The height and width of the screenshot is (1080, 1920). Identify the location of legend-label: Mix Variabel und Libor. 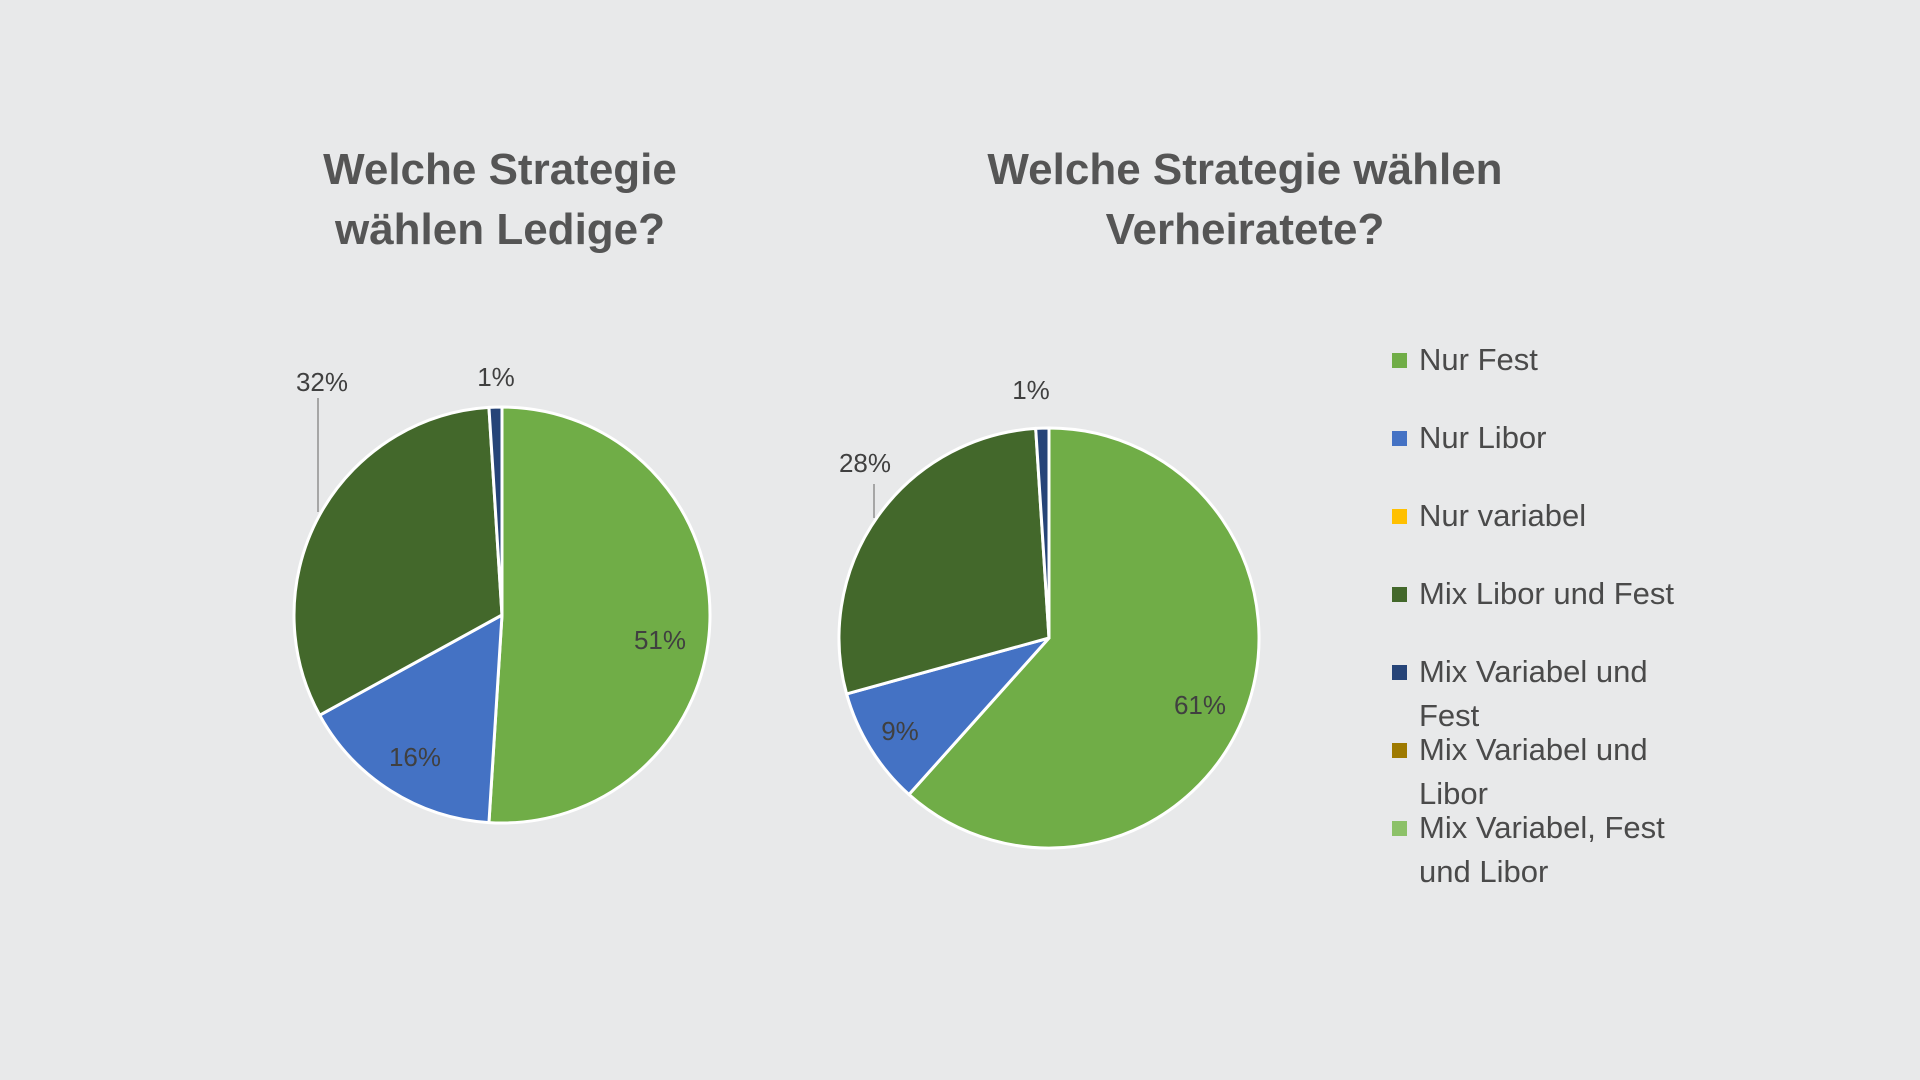
(1533, 771).